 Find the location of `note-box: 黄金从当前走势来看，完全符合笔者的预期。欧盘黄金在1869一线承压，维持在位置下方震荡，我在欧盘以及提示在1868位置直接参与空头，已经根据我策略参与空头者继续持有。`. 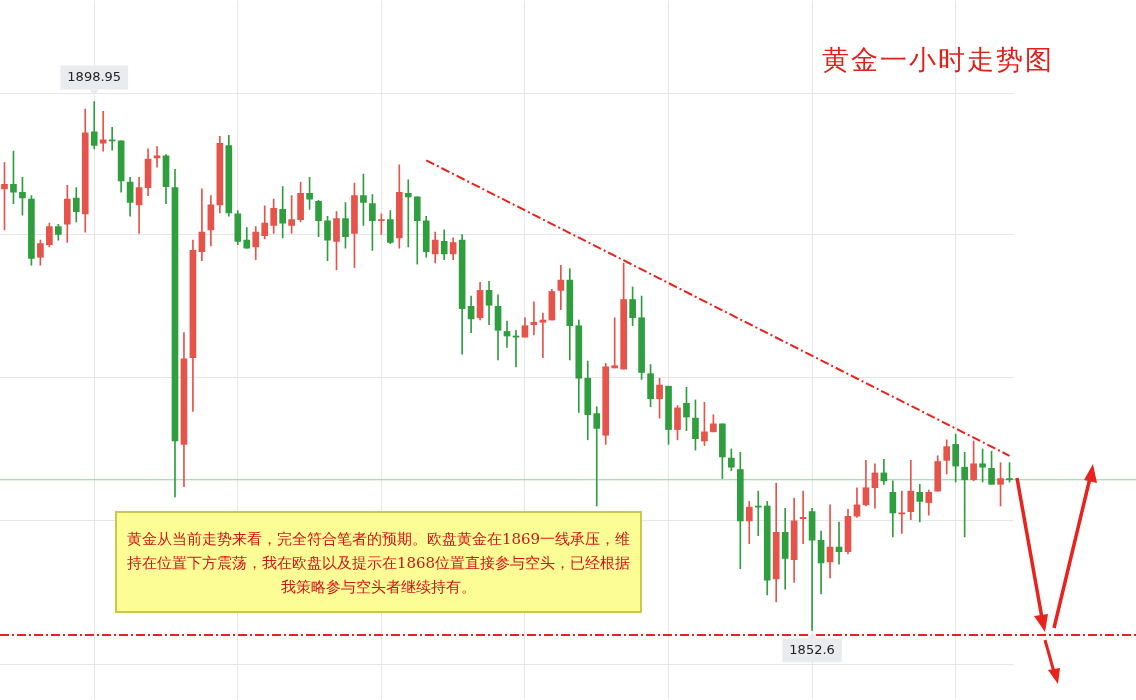

note-box: 黄金从当前走势来看，完全符合笔者的预期。欧盘黄金在1869一线承压，维持在位置下方震荡，我在欧盘以及提示在1868位置直接参与空头，已经根据我策略参与空头者继续持有。 is located at coordinates (378, 562).